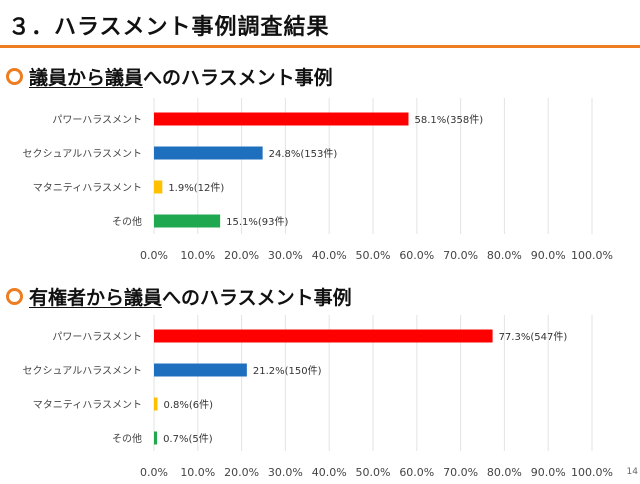 The height and width of the screenshot is (484, 640). I want to click on data-label: 0.8%(6件), so click(189, 405).